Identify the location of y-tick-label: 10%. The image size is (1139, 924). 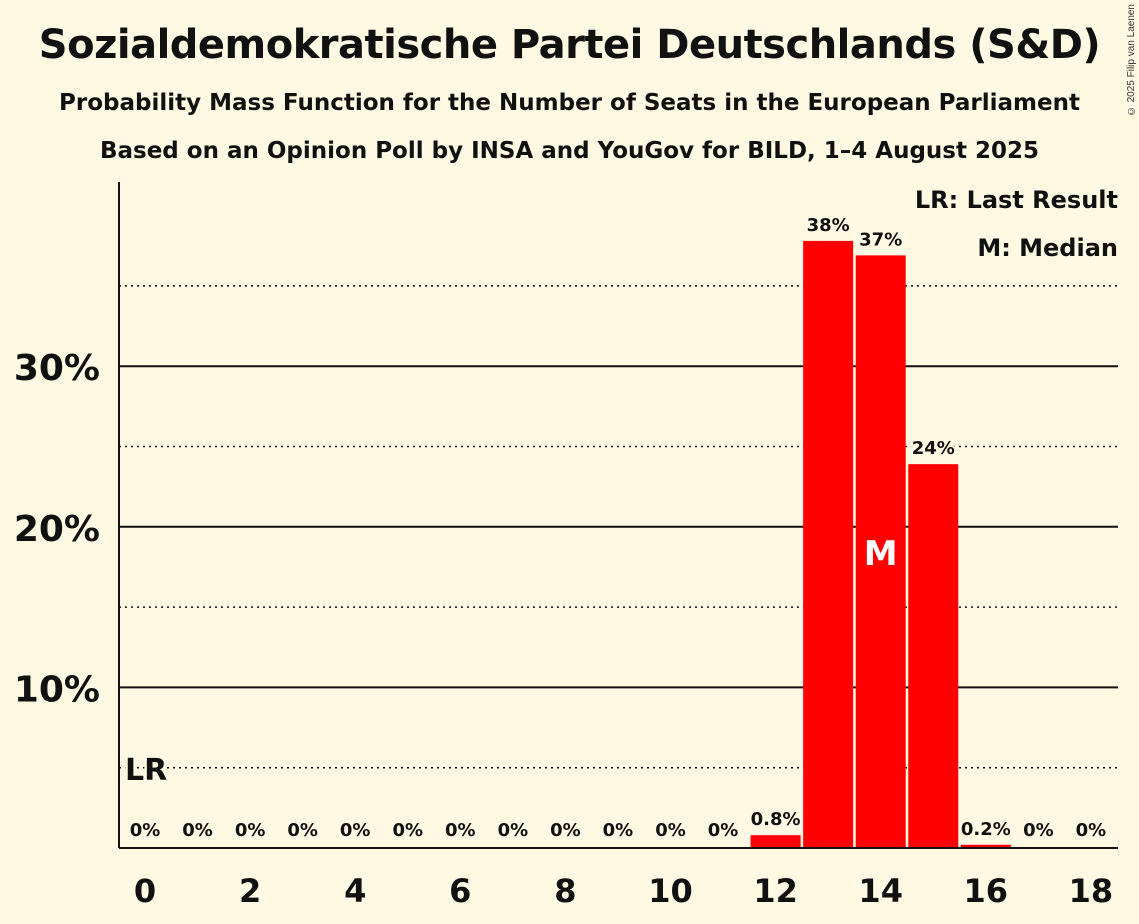
(57, 689).